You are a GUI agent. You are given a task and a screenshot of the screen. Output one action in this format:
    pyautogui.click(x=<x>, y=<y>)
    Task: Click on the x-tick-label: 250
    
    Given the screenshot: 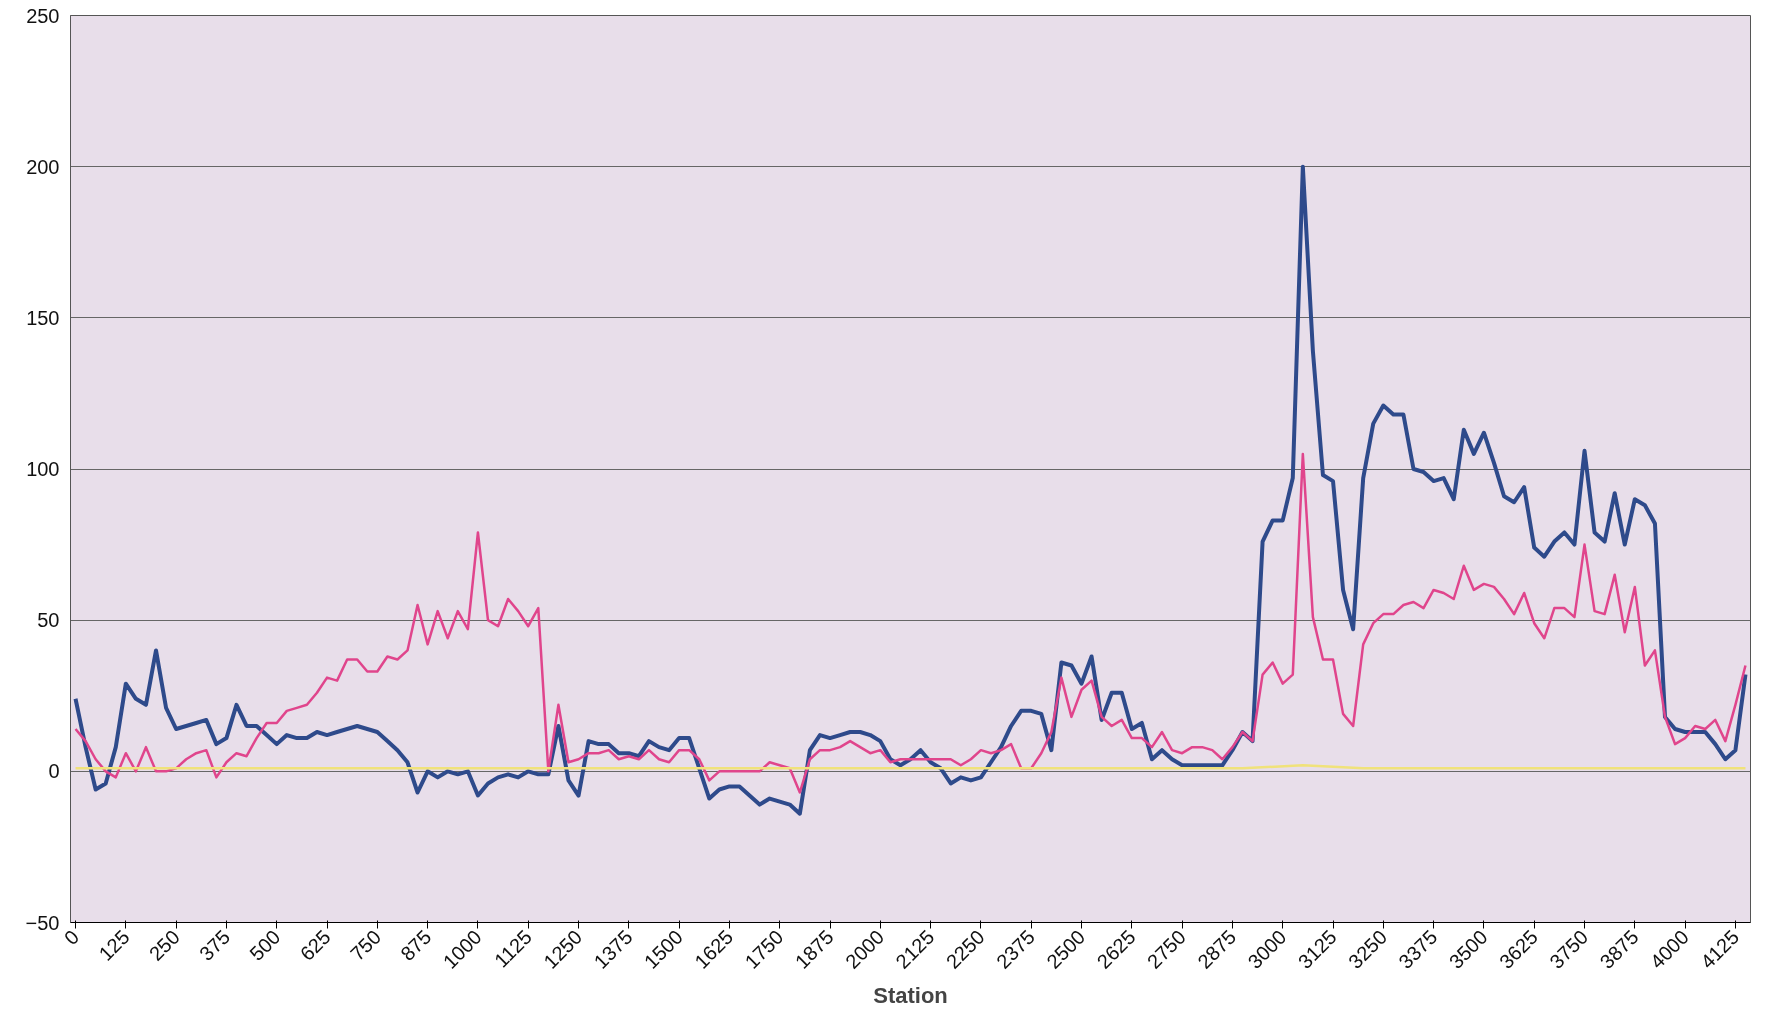 What is the action you would take?
    pyautogui.click(x=164, y=945)
    